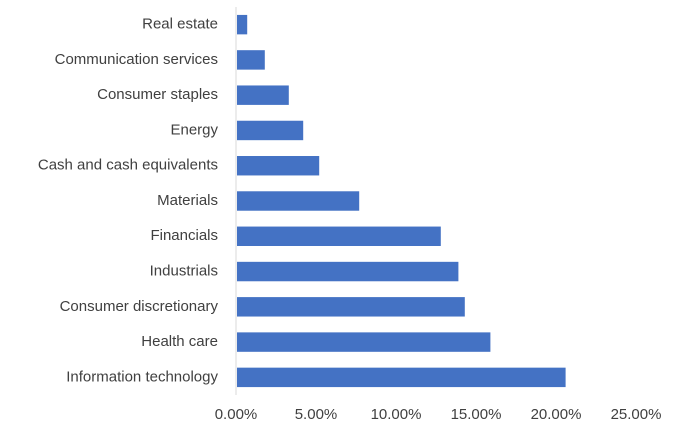 This screenshot has width=699, height=425. Describe the element at coordinates (139, 306) in the screenshot. I see `category-label: Consumer discretionary` at that location.